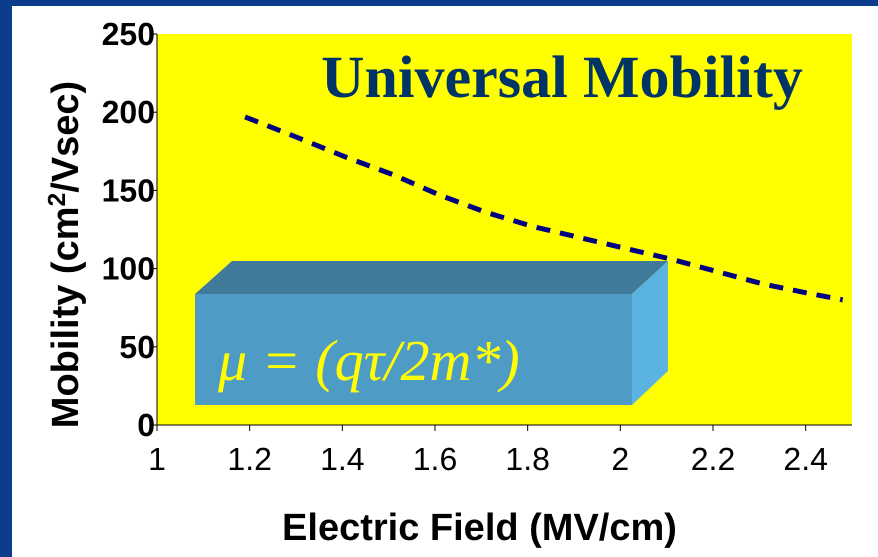 This screenshot has height=557, width=878. I want to click on y-tick-label: 250, so click(128, 34).